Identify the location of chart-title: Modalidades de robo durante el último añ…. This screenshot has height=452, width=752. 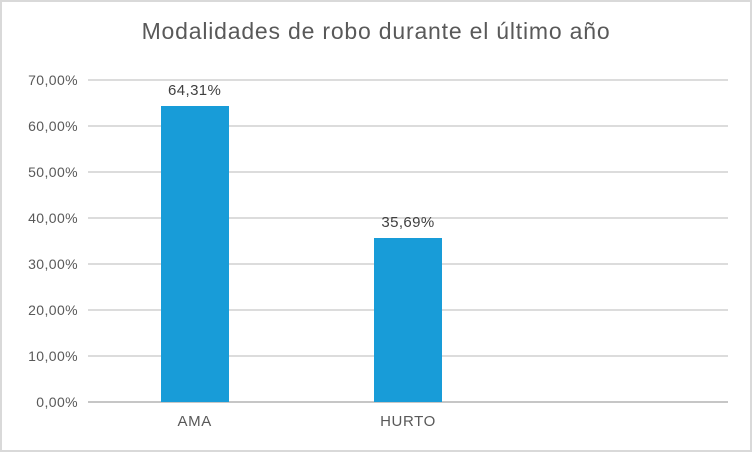
(376, 31).